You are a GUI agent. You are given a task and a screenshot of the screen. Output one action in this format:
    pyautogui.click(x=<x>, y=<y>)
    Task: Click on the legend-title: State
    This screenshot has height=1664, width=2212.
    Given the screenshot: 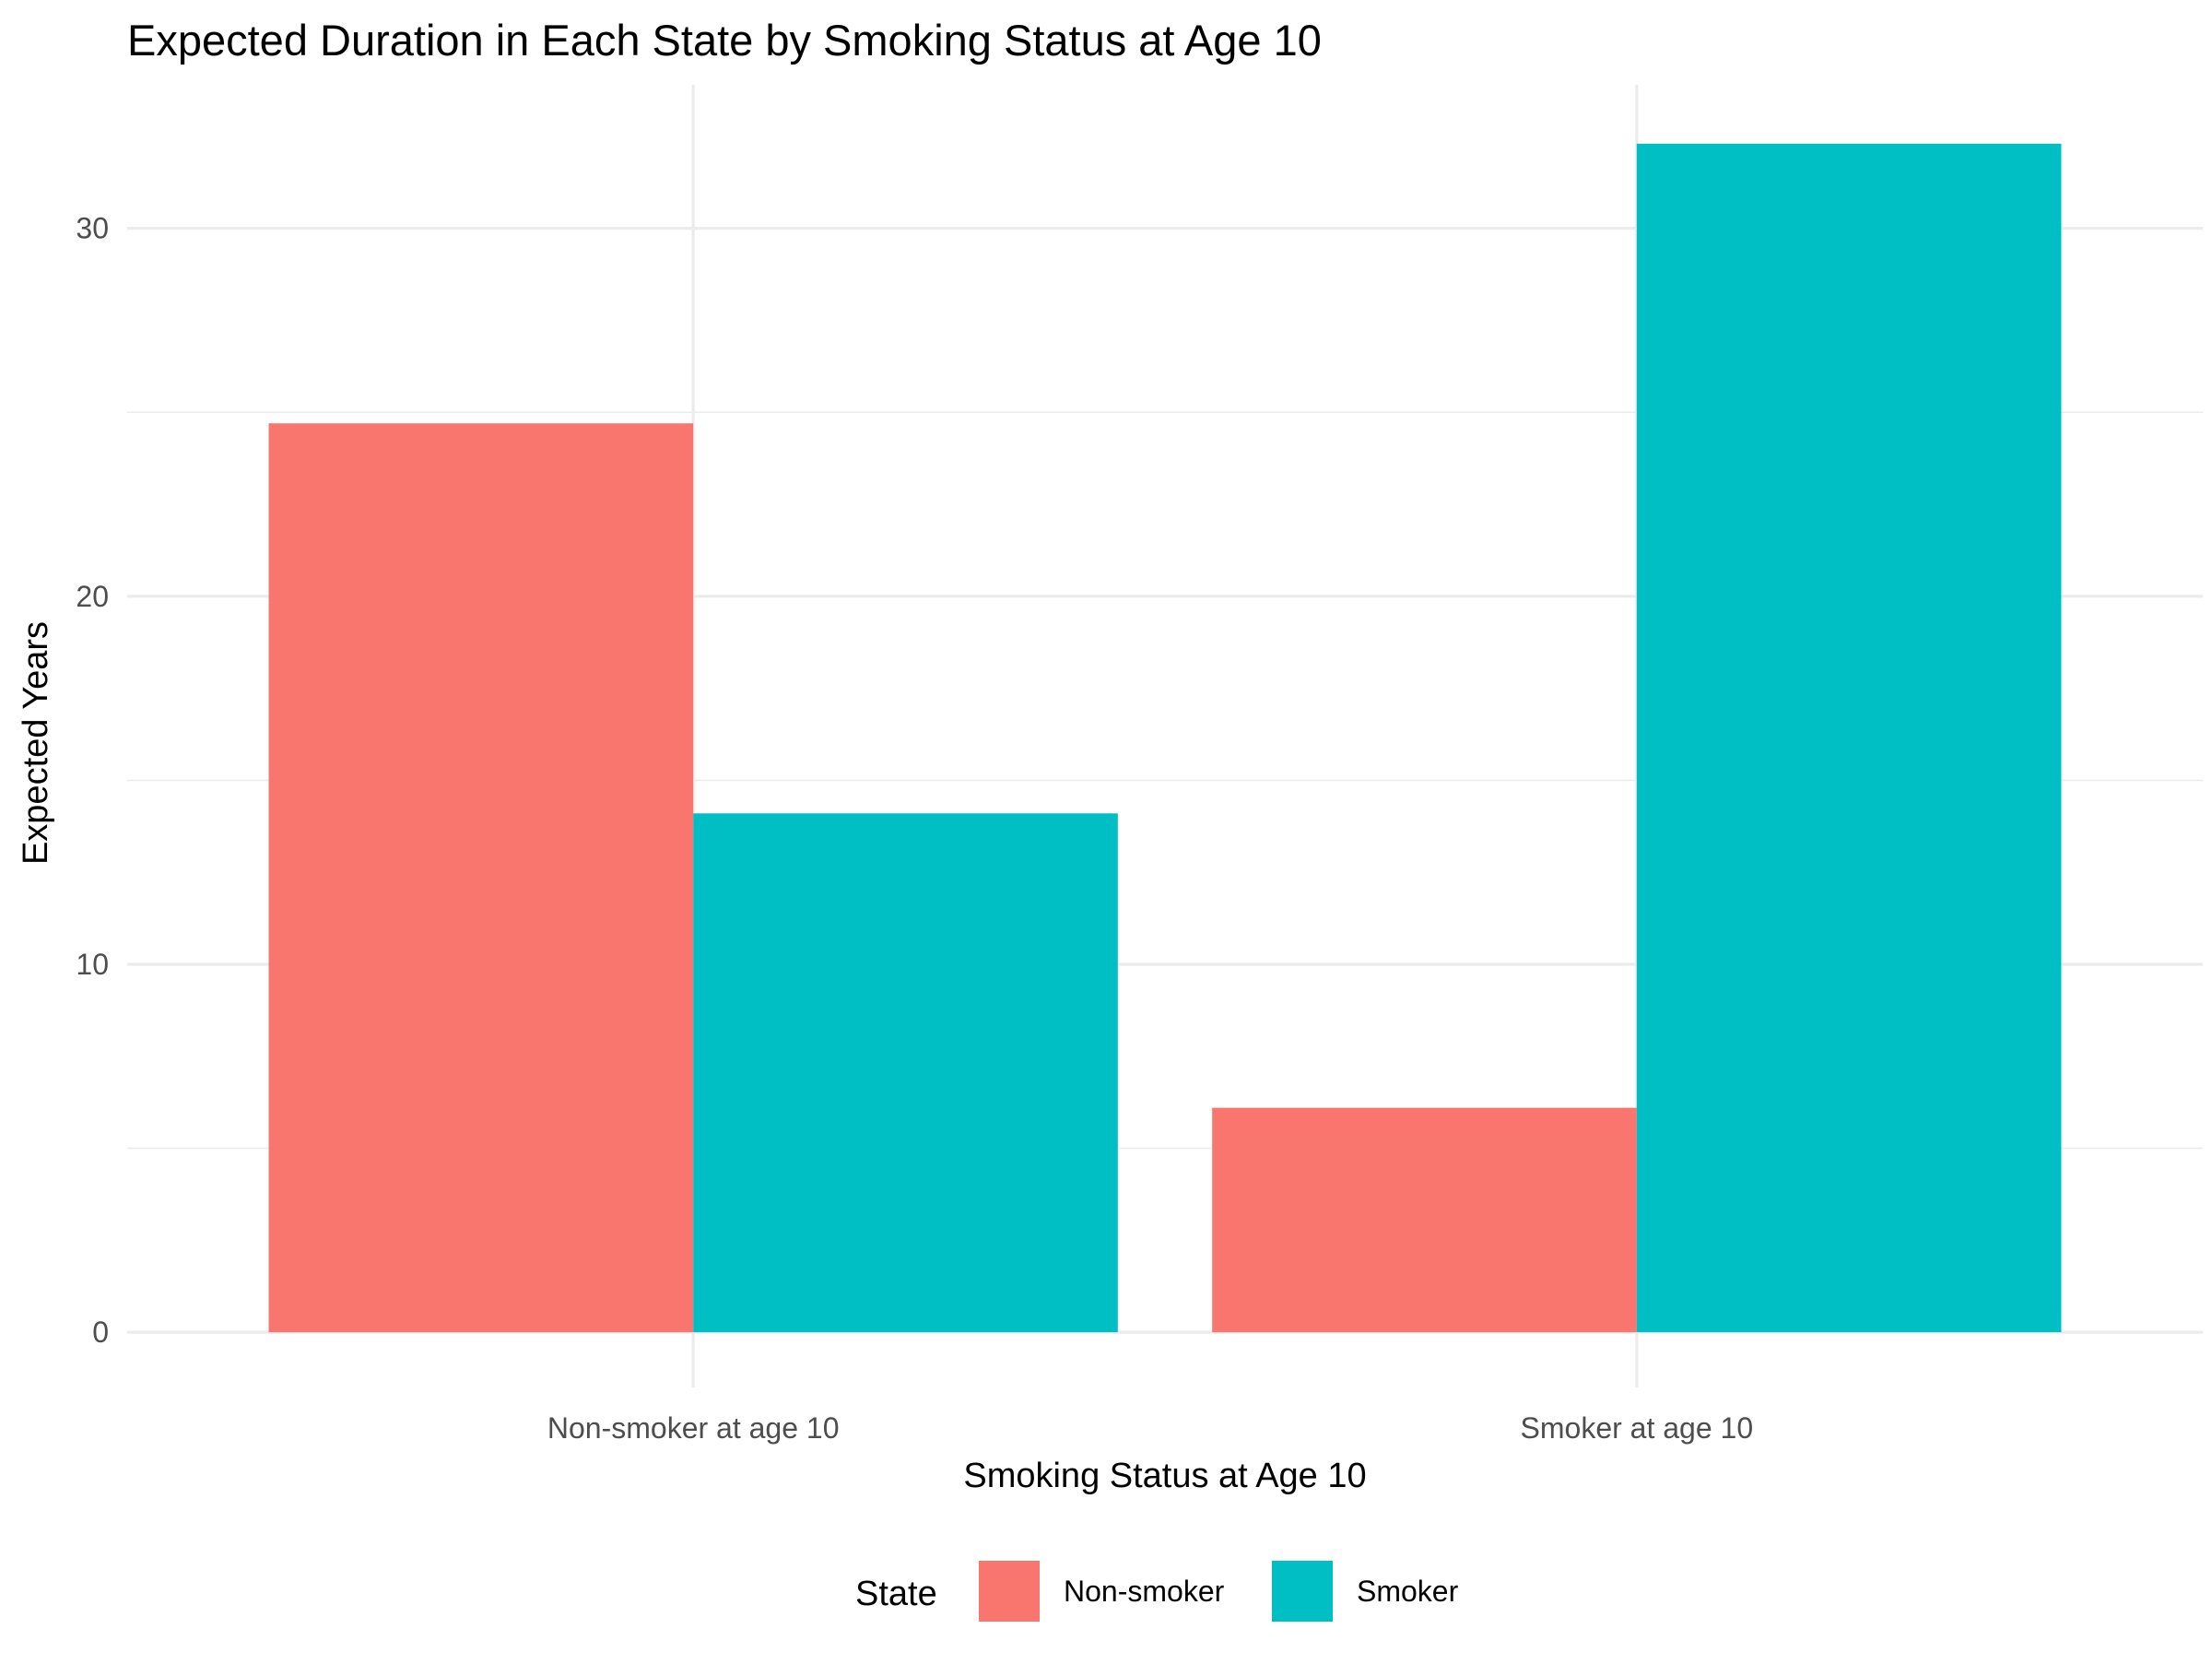 What is the action you would take?
    pyautogui.click(x=896, y=1594)
    